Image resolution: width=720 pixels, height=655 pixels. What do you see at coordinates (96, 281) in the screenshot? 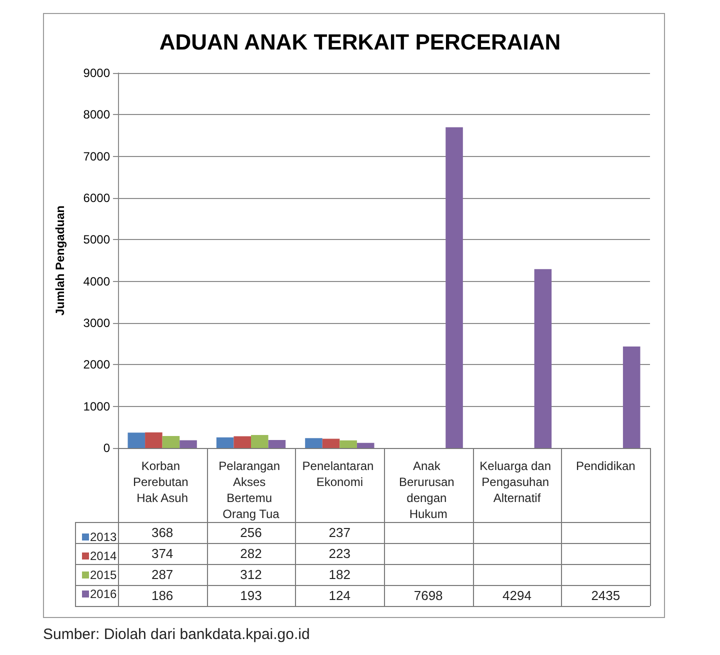
I see `y-tick-label: 4000` at bounding box center [96, 281].